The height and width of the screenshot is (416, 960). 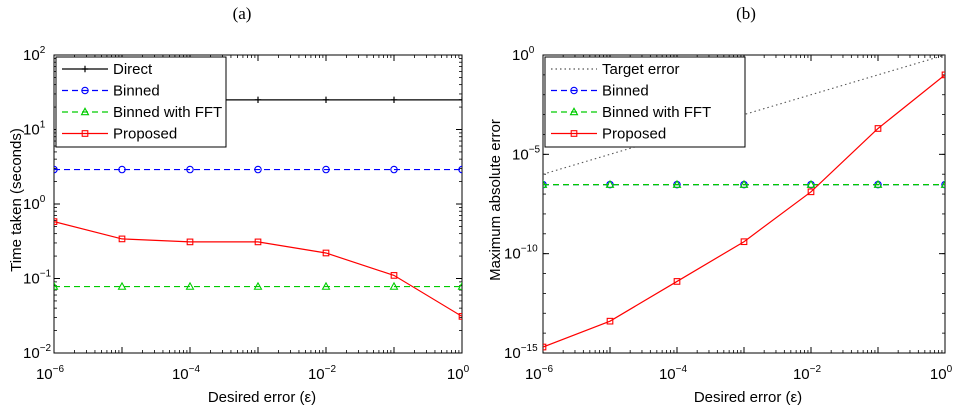 What do you see at coordinates (641, 69) in the screenshot?
I see `panel-b-legend-label: Target error` at bounding box center [641, 69].